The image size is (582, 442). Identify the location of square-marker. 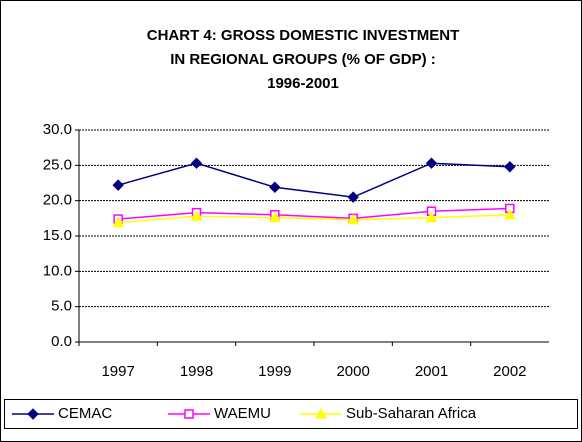
(189, 414).